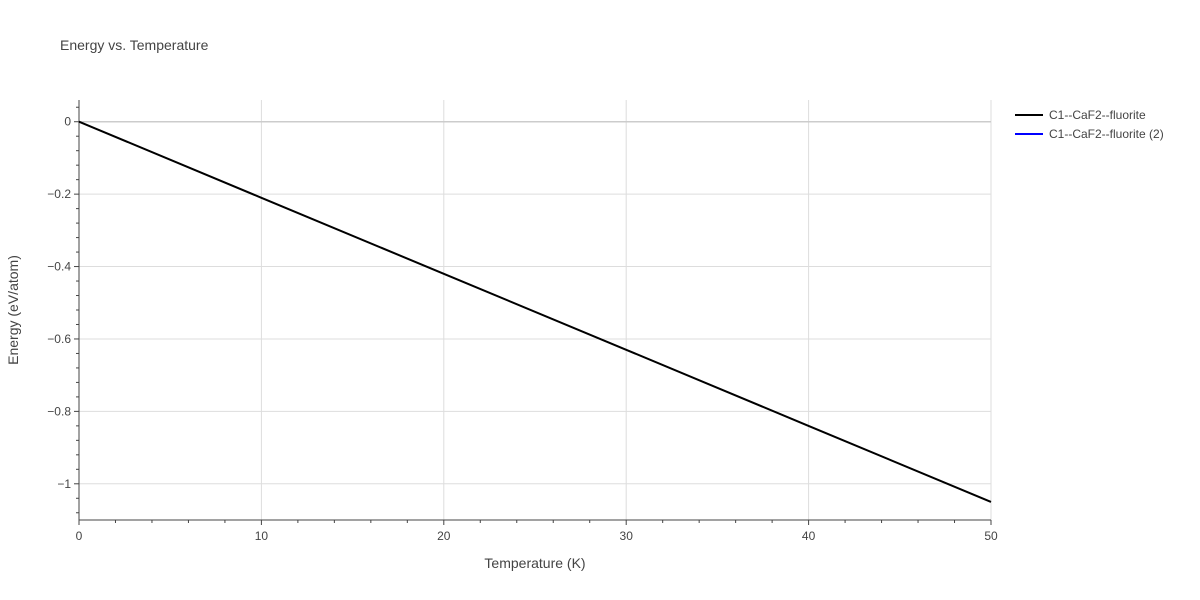 The image size is (1200, 600). Describe the element at coordinates (534, 563) in the screenshot. I see `x-axis-title: Temperature (K)` at that location.